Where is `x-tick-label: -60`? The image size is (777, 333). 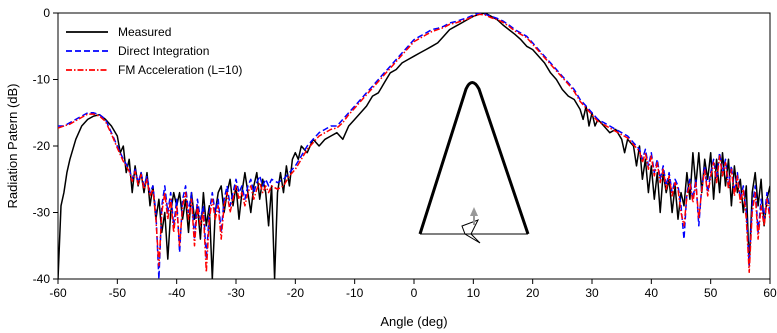 x-tick-label: -60 is located at coordinates (58, 293).